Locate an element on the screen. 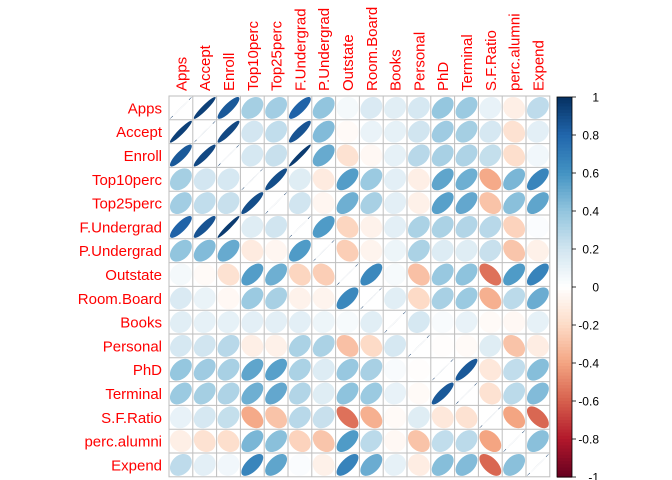 Image resolution: width=672 pixels, height=480 pixels. cell-Enroll-Books is located at coordinates (395, 155).